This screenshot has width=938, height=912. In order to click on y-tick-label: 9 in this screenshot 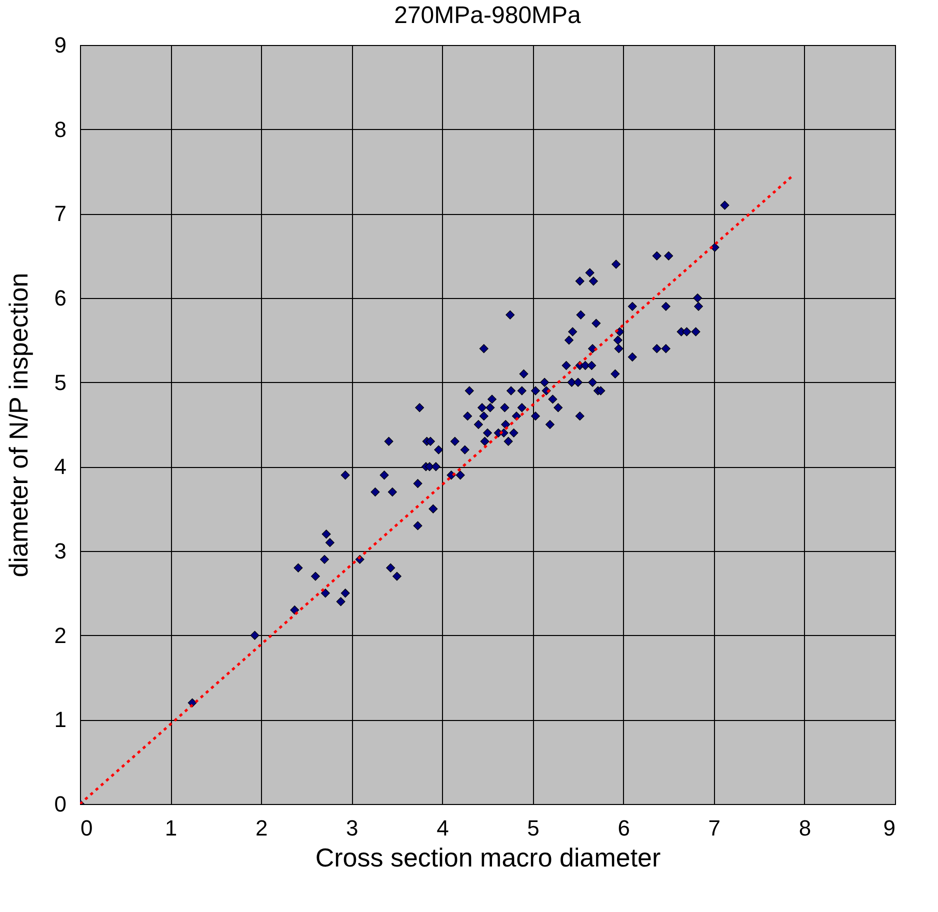, I will do `click(60, 45)`.